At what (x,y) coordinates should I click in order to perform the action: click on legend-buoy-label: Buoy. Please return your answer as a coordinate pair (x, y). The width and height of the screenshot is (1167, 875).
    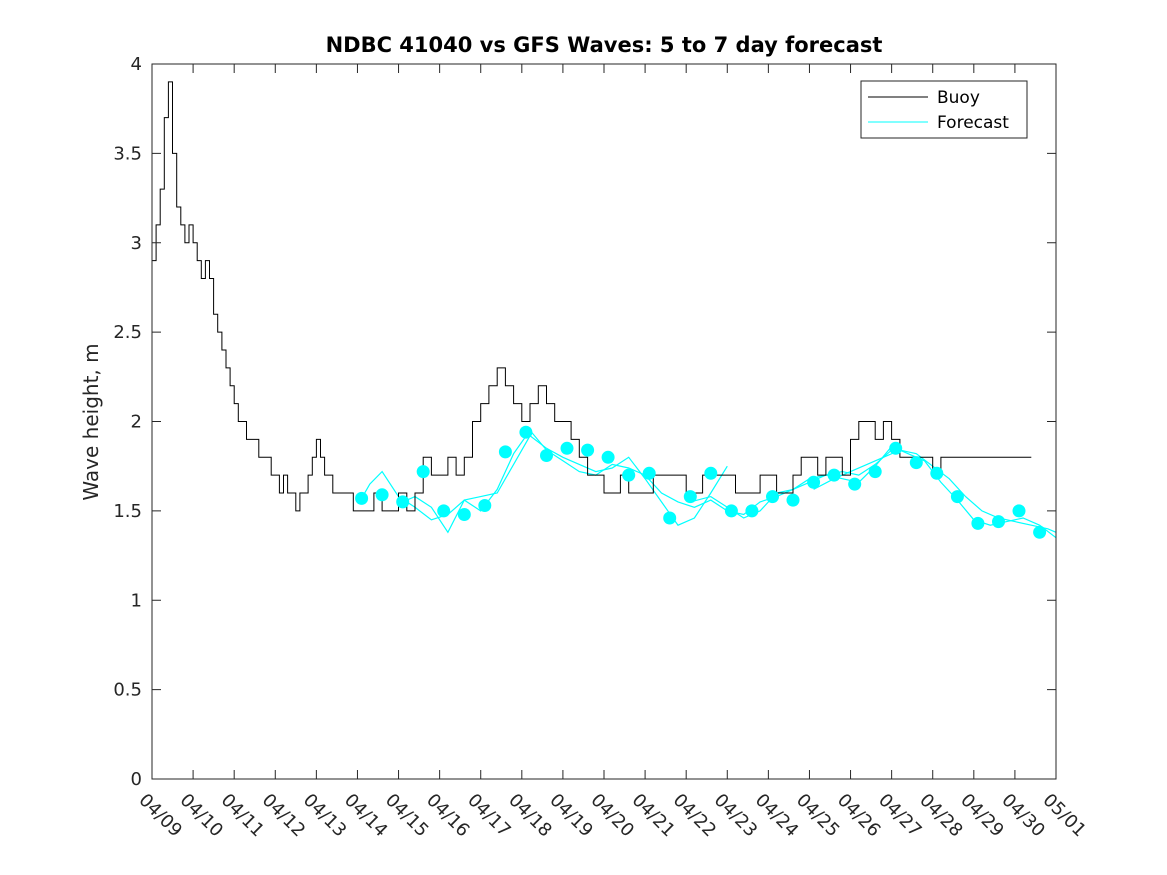
    Looking at the image, I should click on (958, 98).